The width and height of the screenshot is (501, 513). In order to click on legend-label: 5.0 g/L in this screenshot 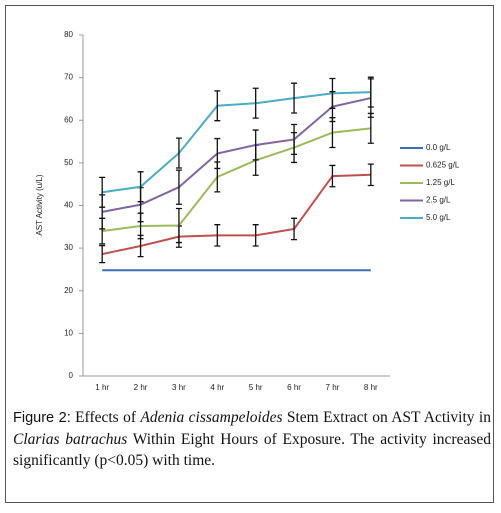, I will do `click(438, 217)`.